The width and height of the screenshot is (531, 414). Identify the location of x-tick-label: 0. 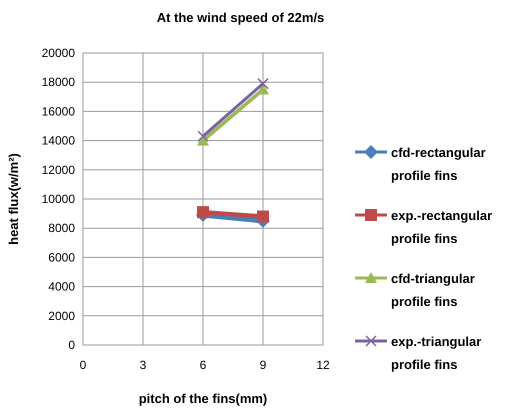
(83, 365).